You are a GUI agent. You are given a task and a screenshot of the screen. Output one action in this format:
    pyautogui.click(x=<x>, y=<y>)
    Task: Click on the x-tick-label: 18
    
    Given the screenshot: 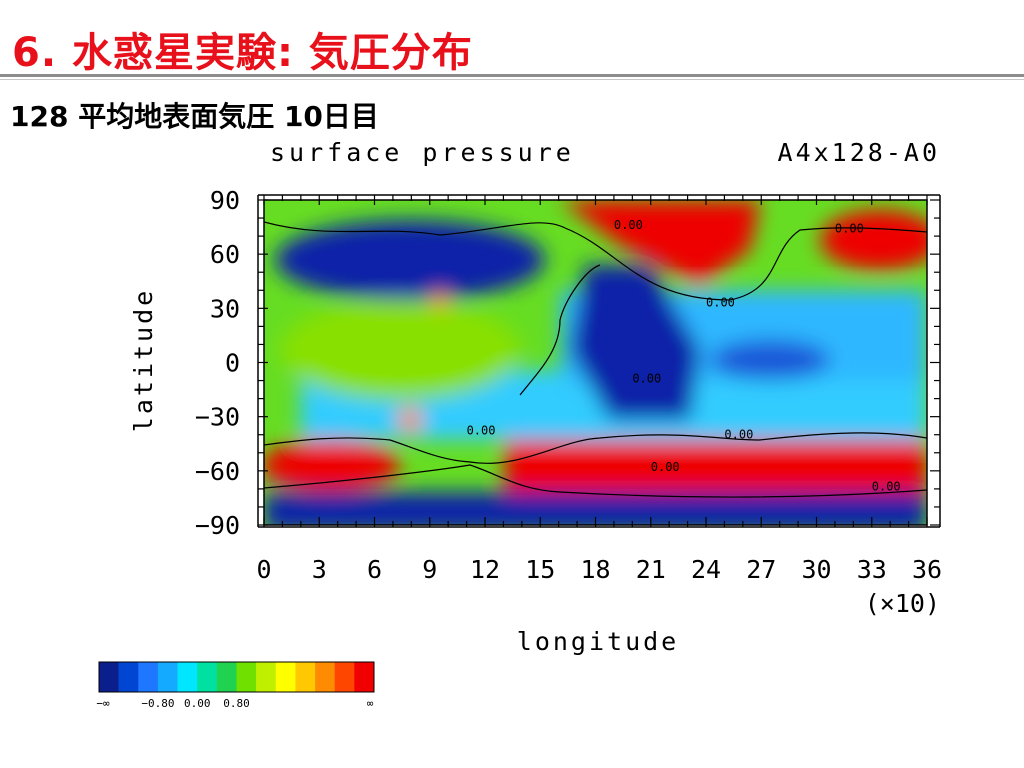 What is the action you would take?
    pyautogui.click(x=595, y=569)
    